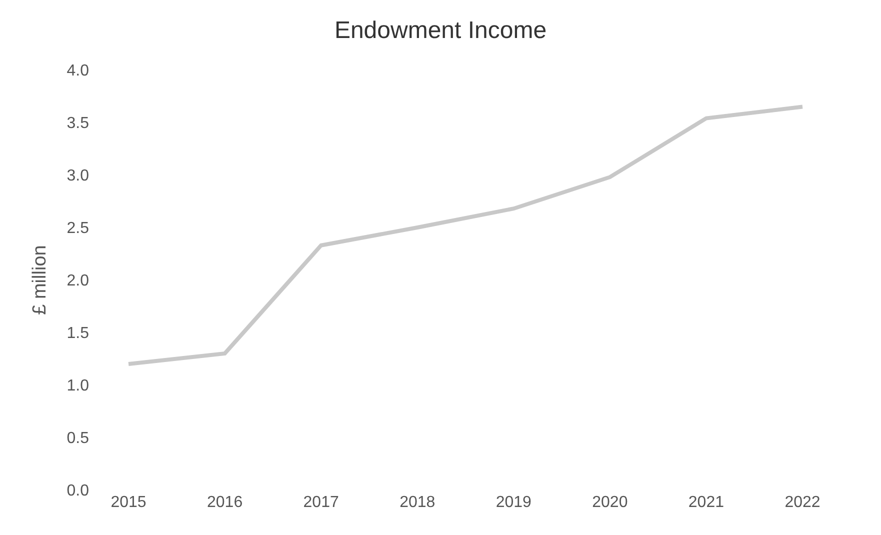  I want to click on x-tick-label: 2019, so click(514, 502).